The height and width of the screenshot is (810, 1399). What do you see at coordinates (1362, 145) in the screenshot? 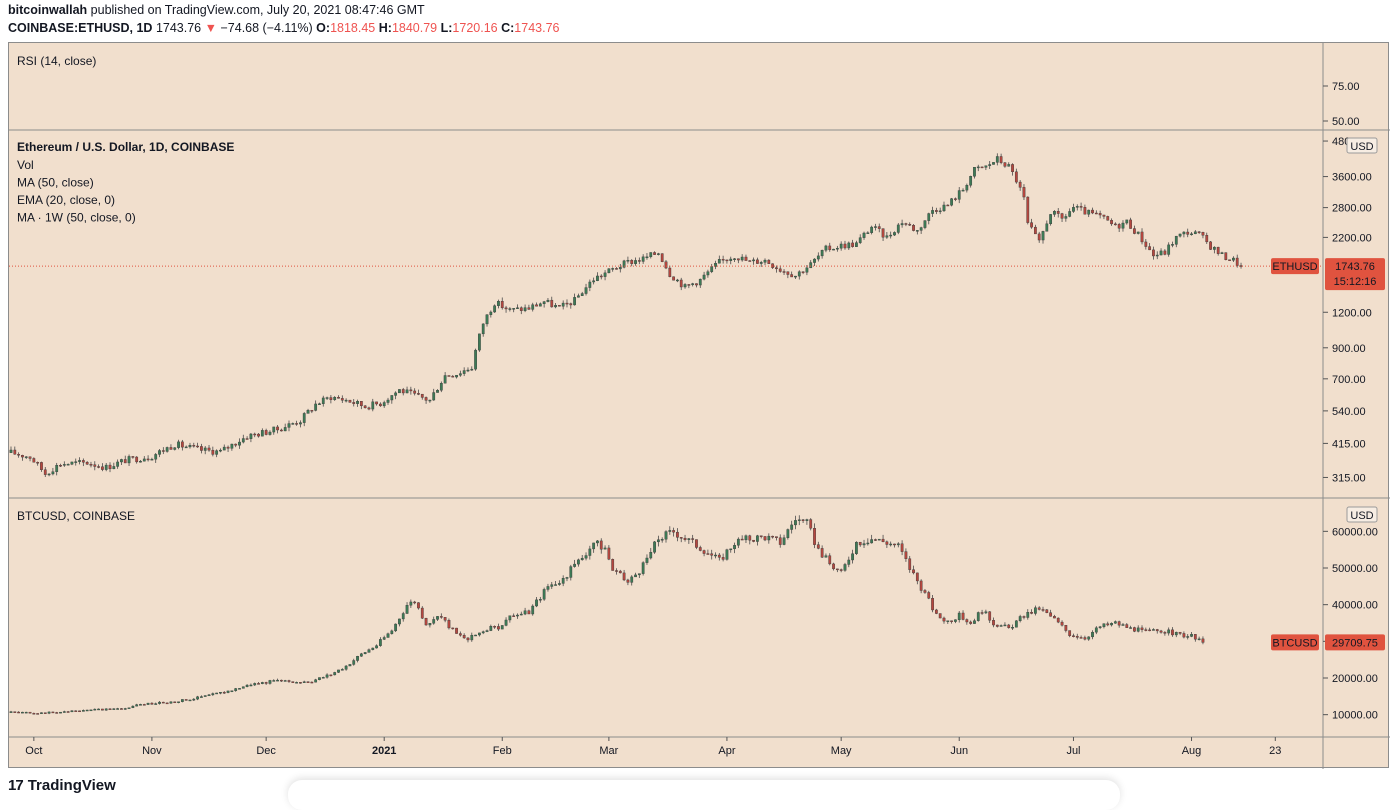
I see `eth-currency-button` at bounding box center [1362, 145].